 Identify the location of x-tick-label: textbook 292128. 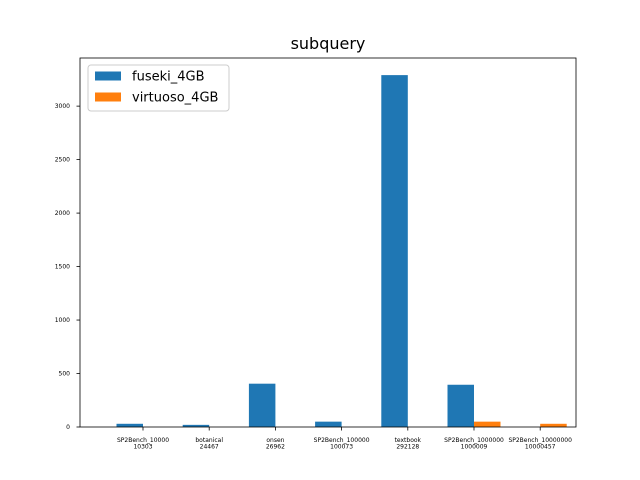
(408, 444).